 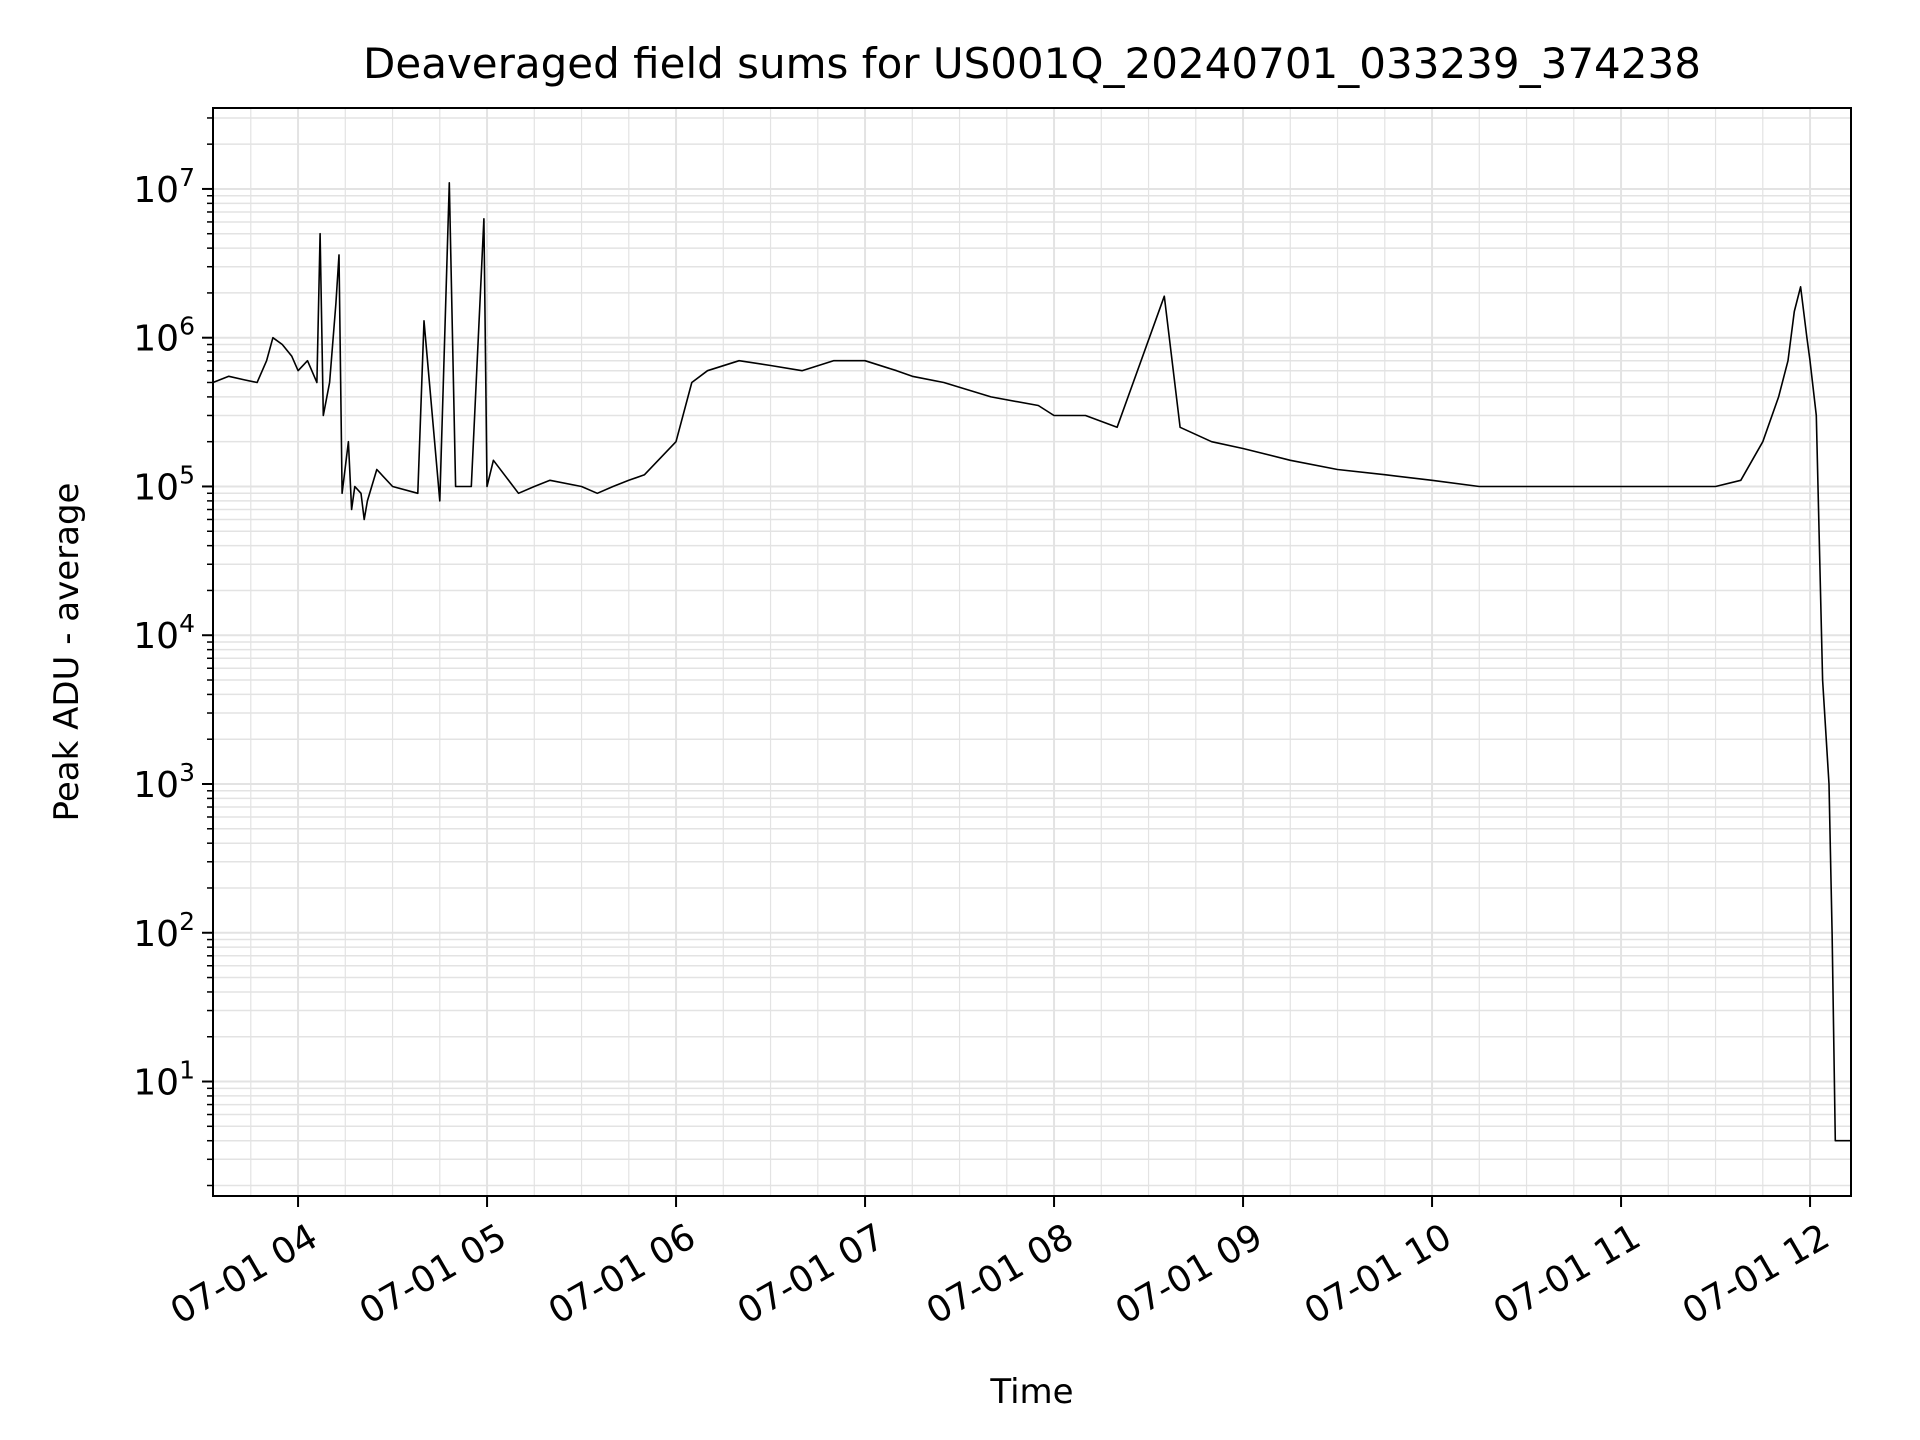 I want to click on y-tick-label: 10⁶, so click(x=164, y=336).